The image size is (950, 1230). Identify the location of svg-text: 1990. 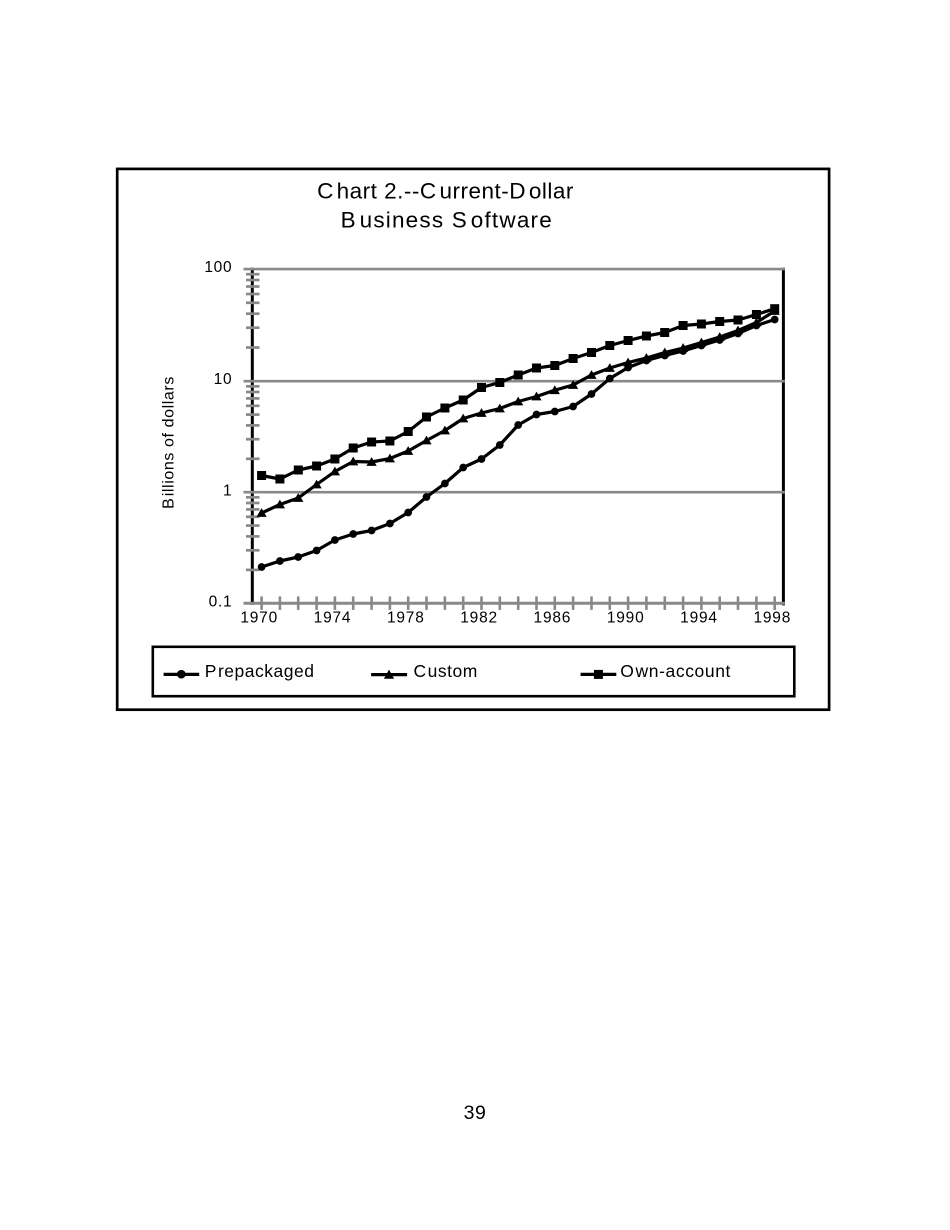
(626, 617).